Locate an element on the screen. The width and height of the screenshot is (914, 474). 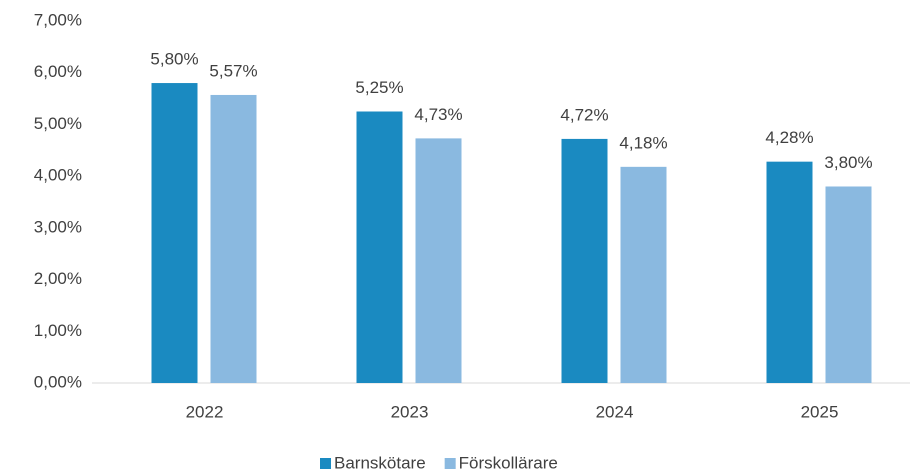
x-tick-label: 2022 is located at coordinates (205, 411).